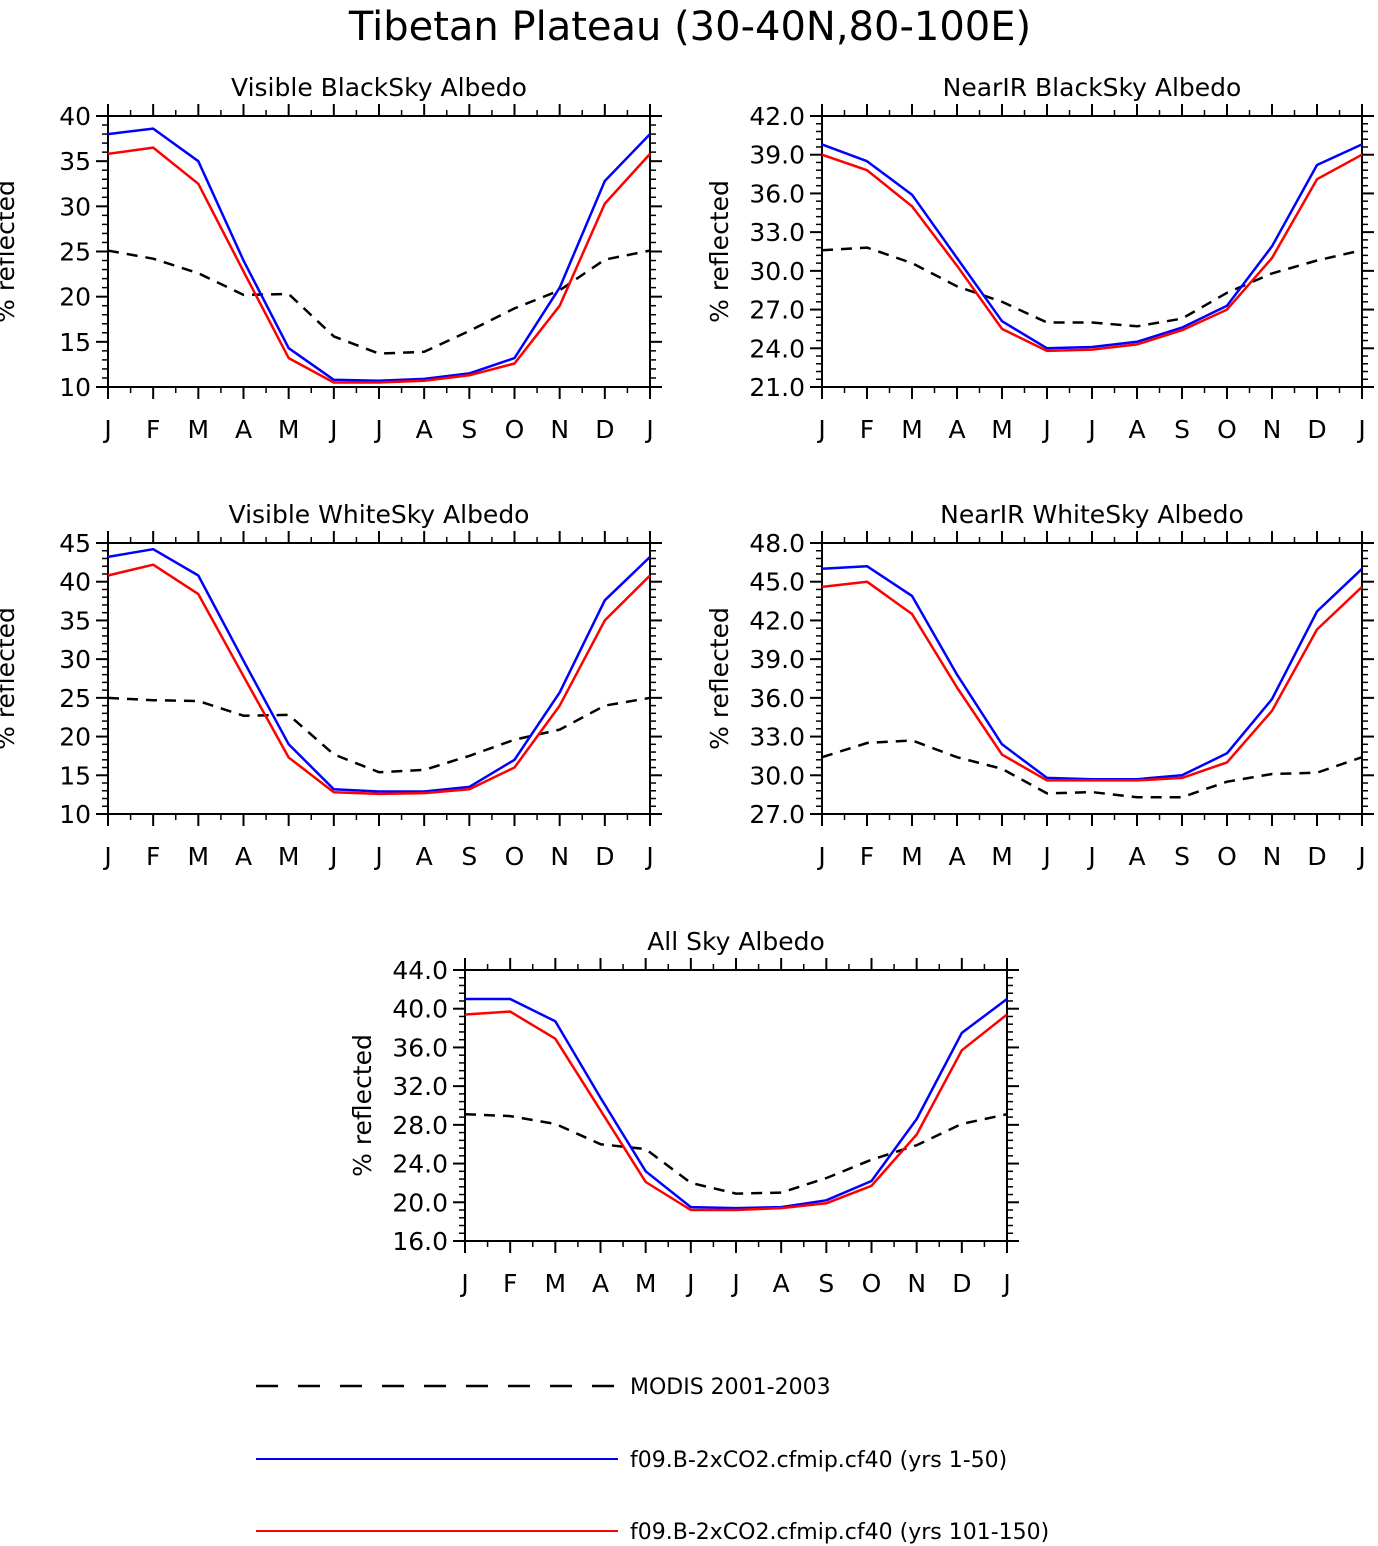 This screenshot has height=1546, width=1378. Describe the element at coordinates (689, 27) in the screenshot. I see `figure-title: Tibetan Plateau (30-40N,80-100E)` at that location.